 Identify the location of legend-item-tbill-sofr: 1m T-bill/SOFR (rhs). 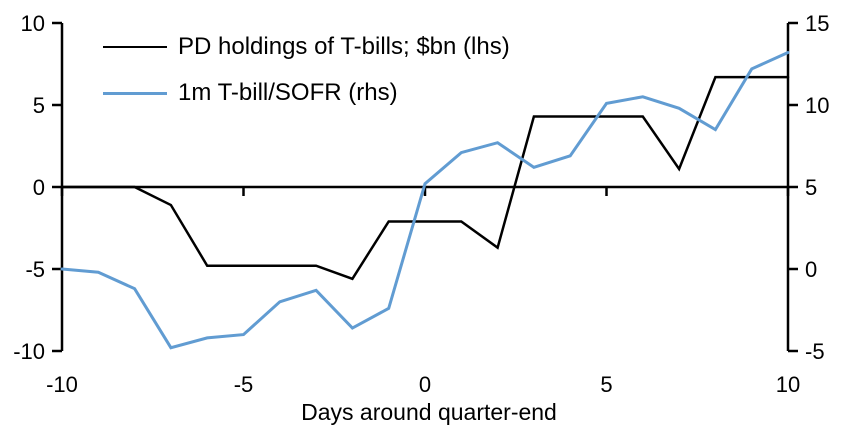
(306, 93).